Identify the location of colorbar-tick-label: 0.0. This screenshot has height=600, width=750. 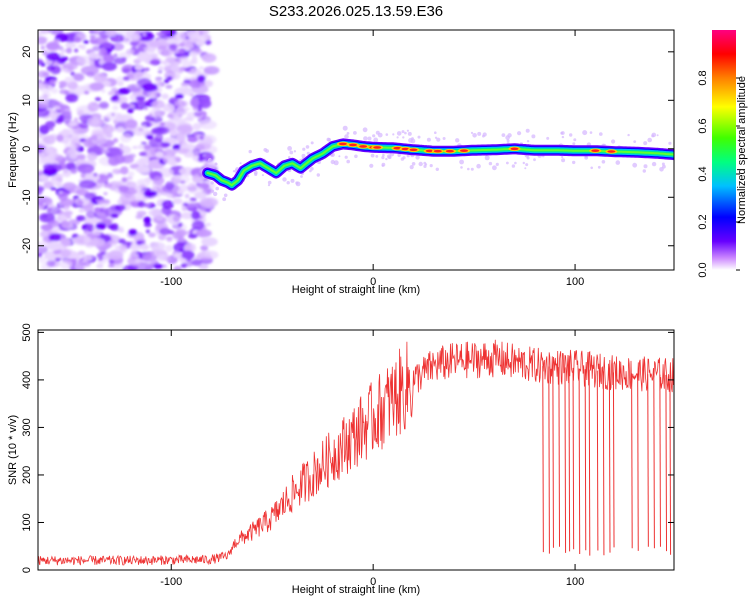
(703, 269).